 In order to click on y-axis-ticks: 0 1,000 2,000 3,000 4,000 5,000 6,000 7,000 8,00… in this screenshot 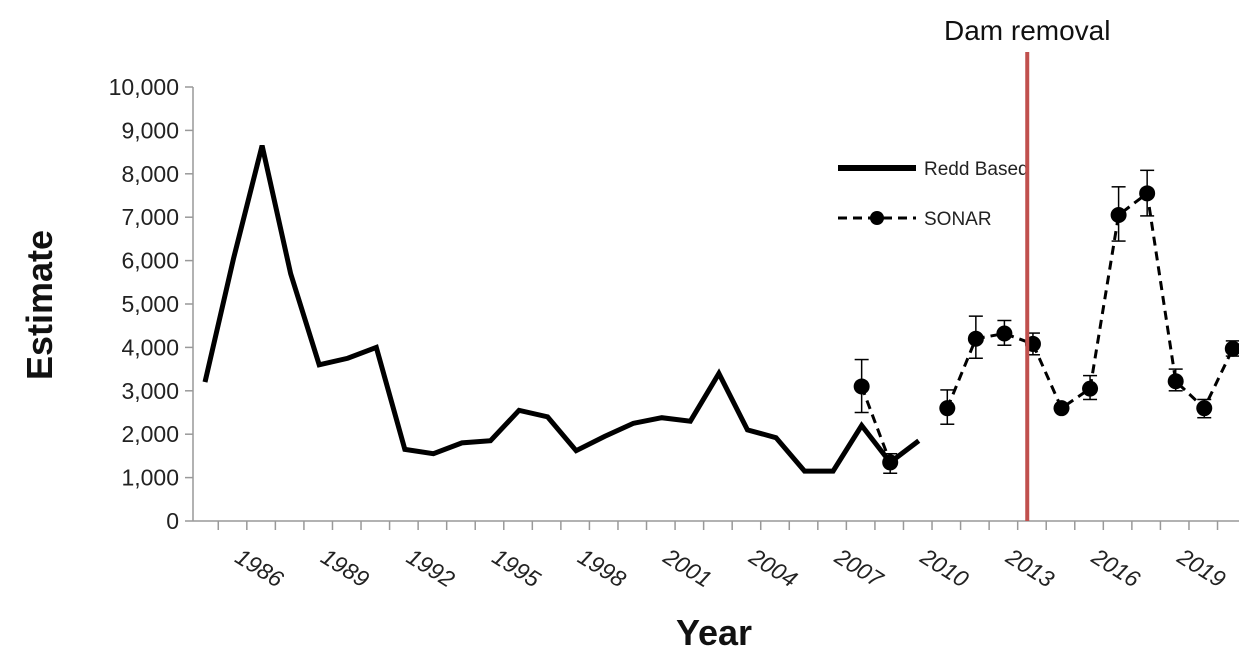, I will do `click(151, 304)`.